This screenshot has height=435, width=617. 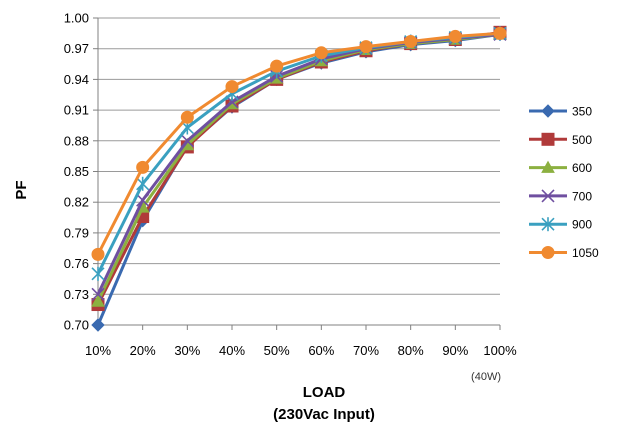 I want to click on x-tick-label: 40%, so click(x=232, y=350).